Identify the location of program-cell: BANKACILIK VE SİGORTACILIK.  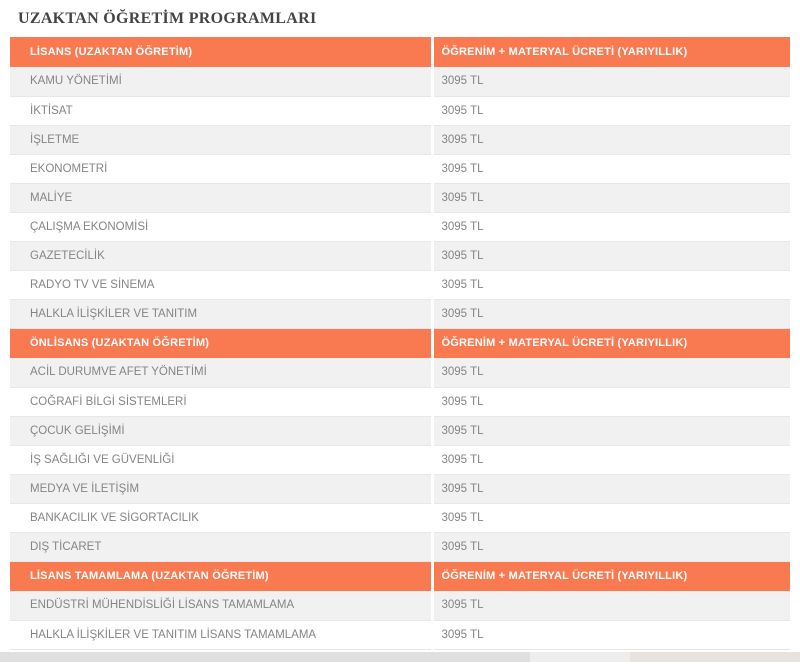
(221, 518).